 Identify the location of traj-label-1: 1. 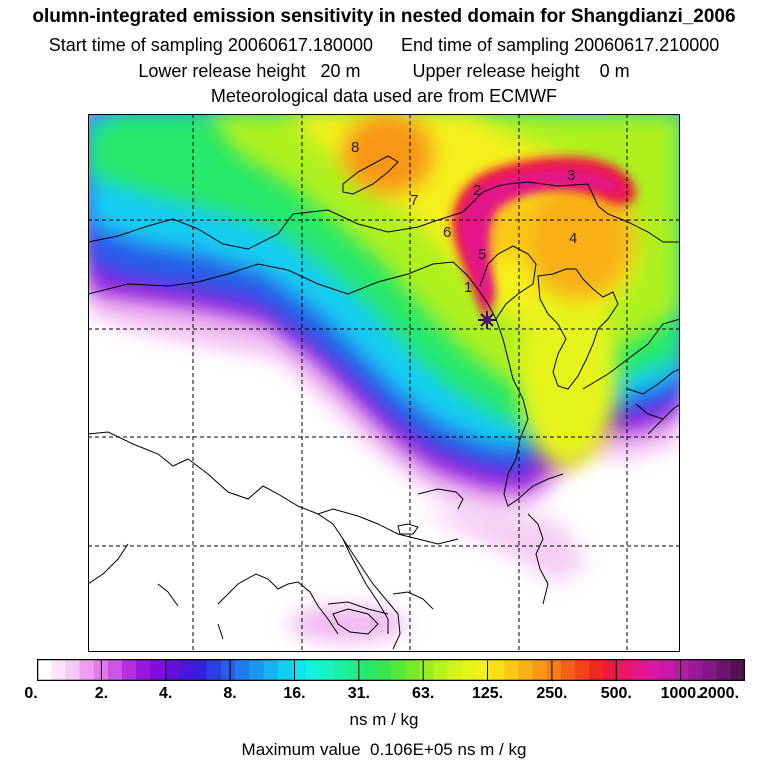
(468, 287).